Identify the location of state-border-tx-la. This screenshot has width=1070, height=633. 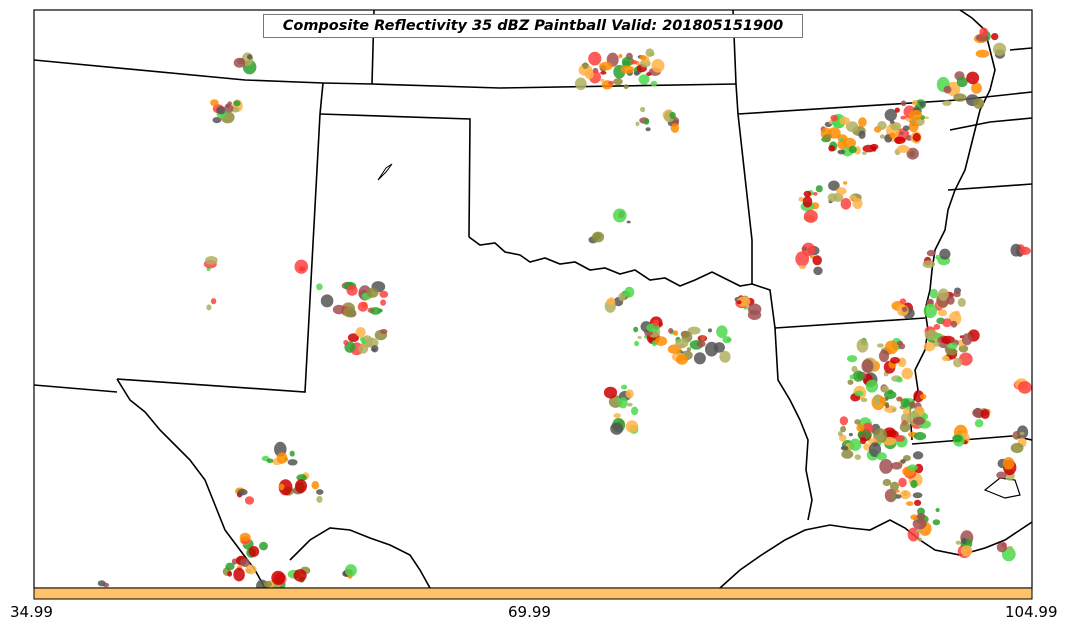
(793, 424).